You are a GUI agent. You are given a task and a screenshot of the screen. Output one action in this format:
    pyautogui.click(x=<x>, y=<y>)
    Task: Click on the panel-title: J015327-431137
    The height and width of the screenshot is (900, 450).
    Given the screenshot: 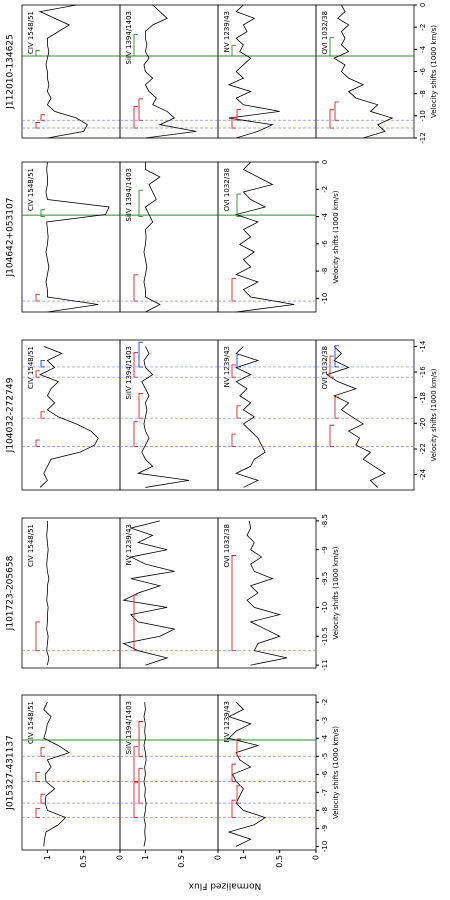 What is the action you would take?
    pyautogui.click(x=11, y=773)
    